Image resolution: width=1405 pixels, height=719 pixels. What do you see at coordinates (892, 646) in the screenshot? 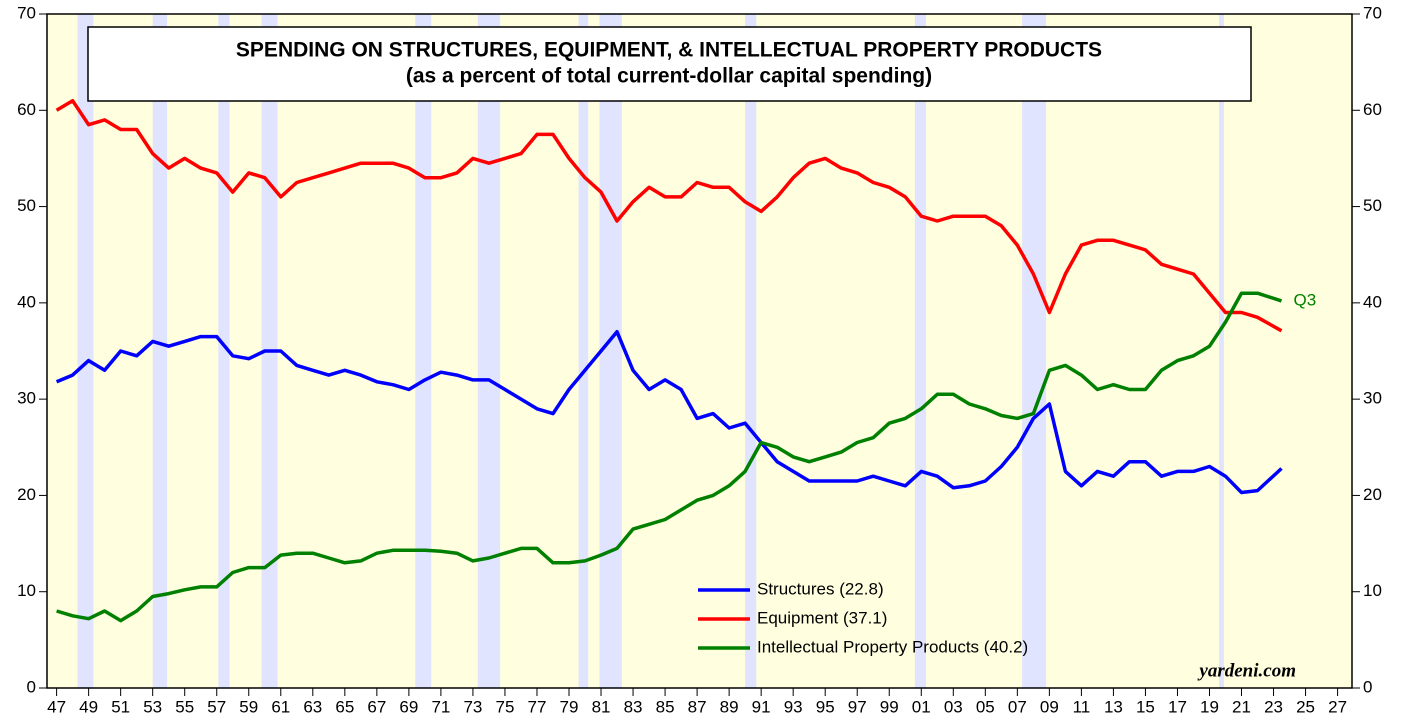
I see `legend-label: Intellectual Property Products (40.2)` at bounding box center [892, 646].